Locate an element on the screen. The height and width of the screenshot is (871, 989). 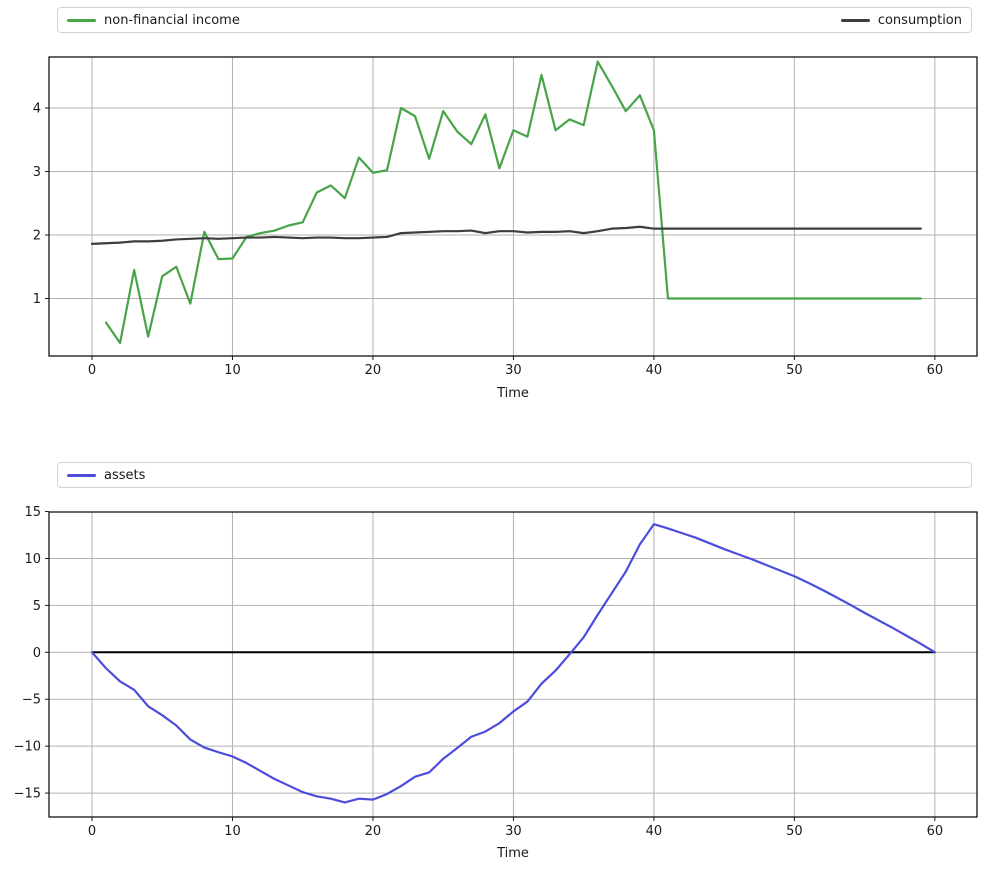
series-consumption is located at coordinates (506, 235).